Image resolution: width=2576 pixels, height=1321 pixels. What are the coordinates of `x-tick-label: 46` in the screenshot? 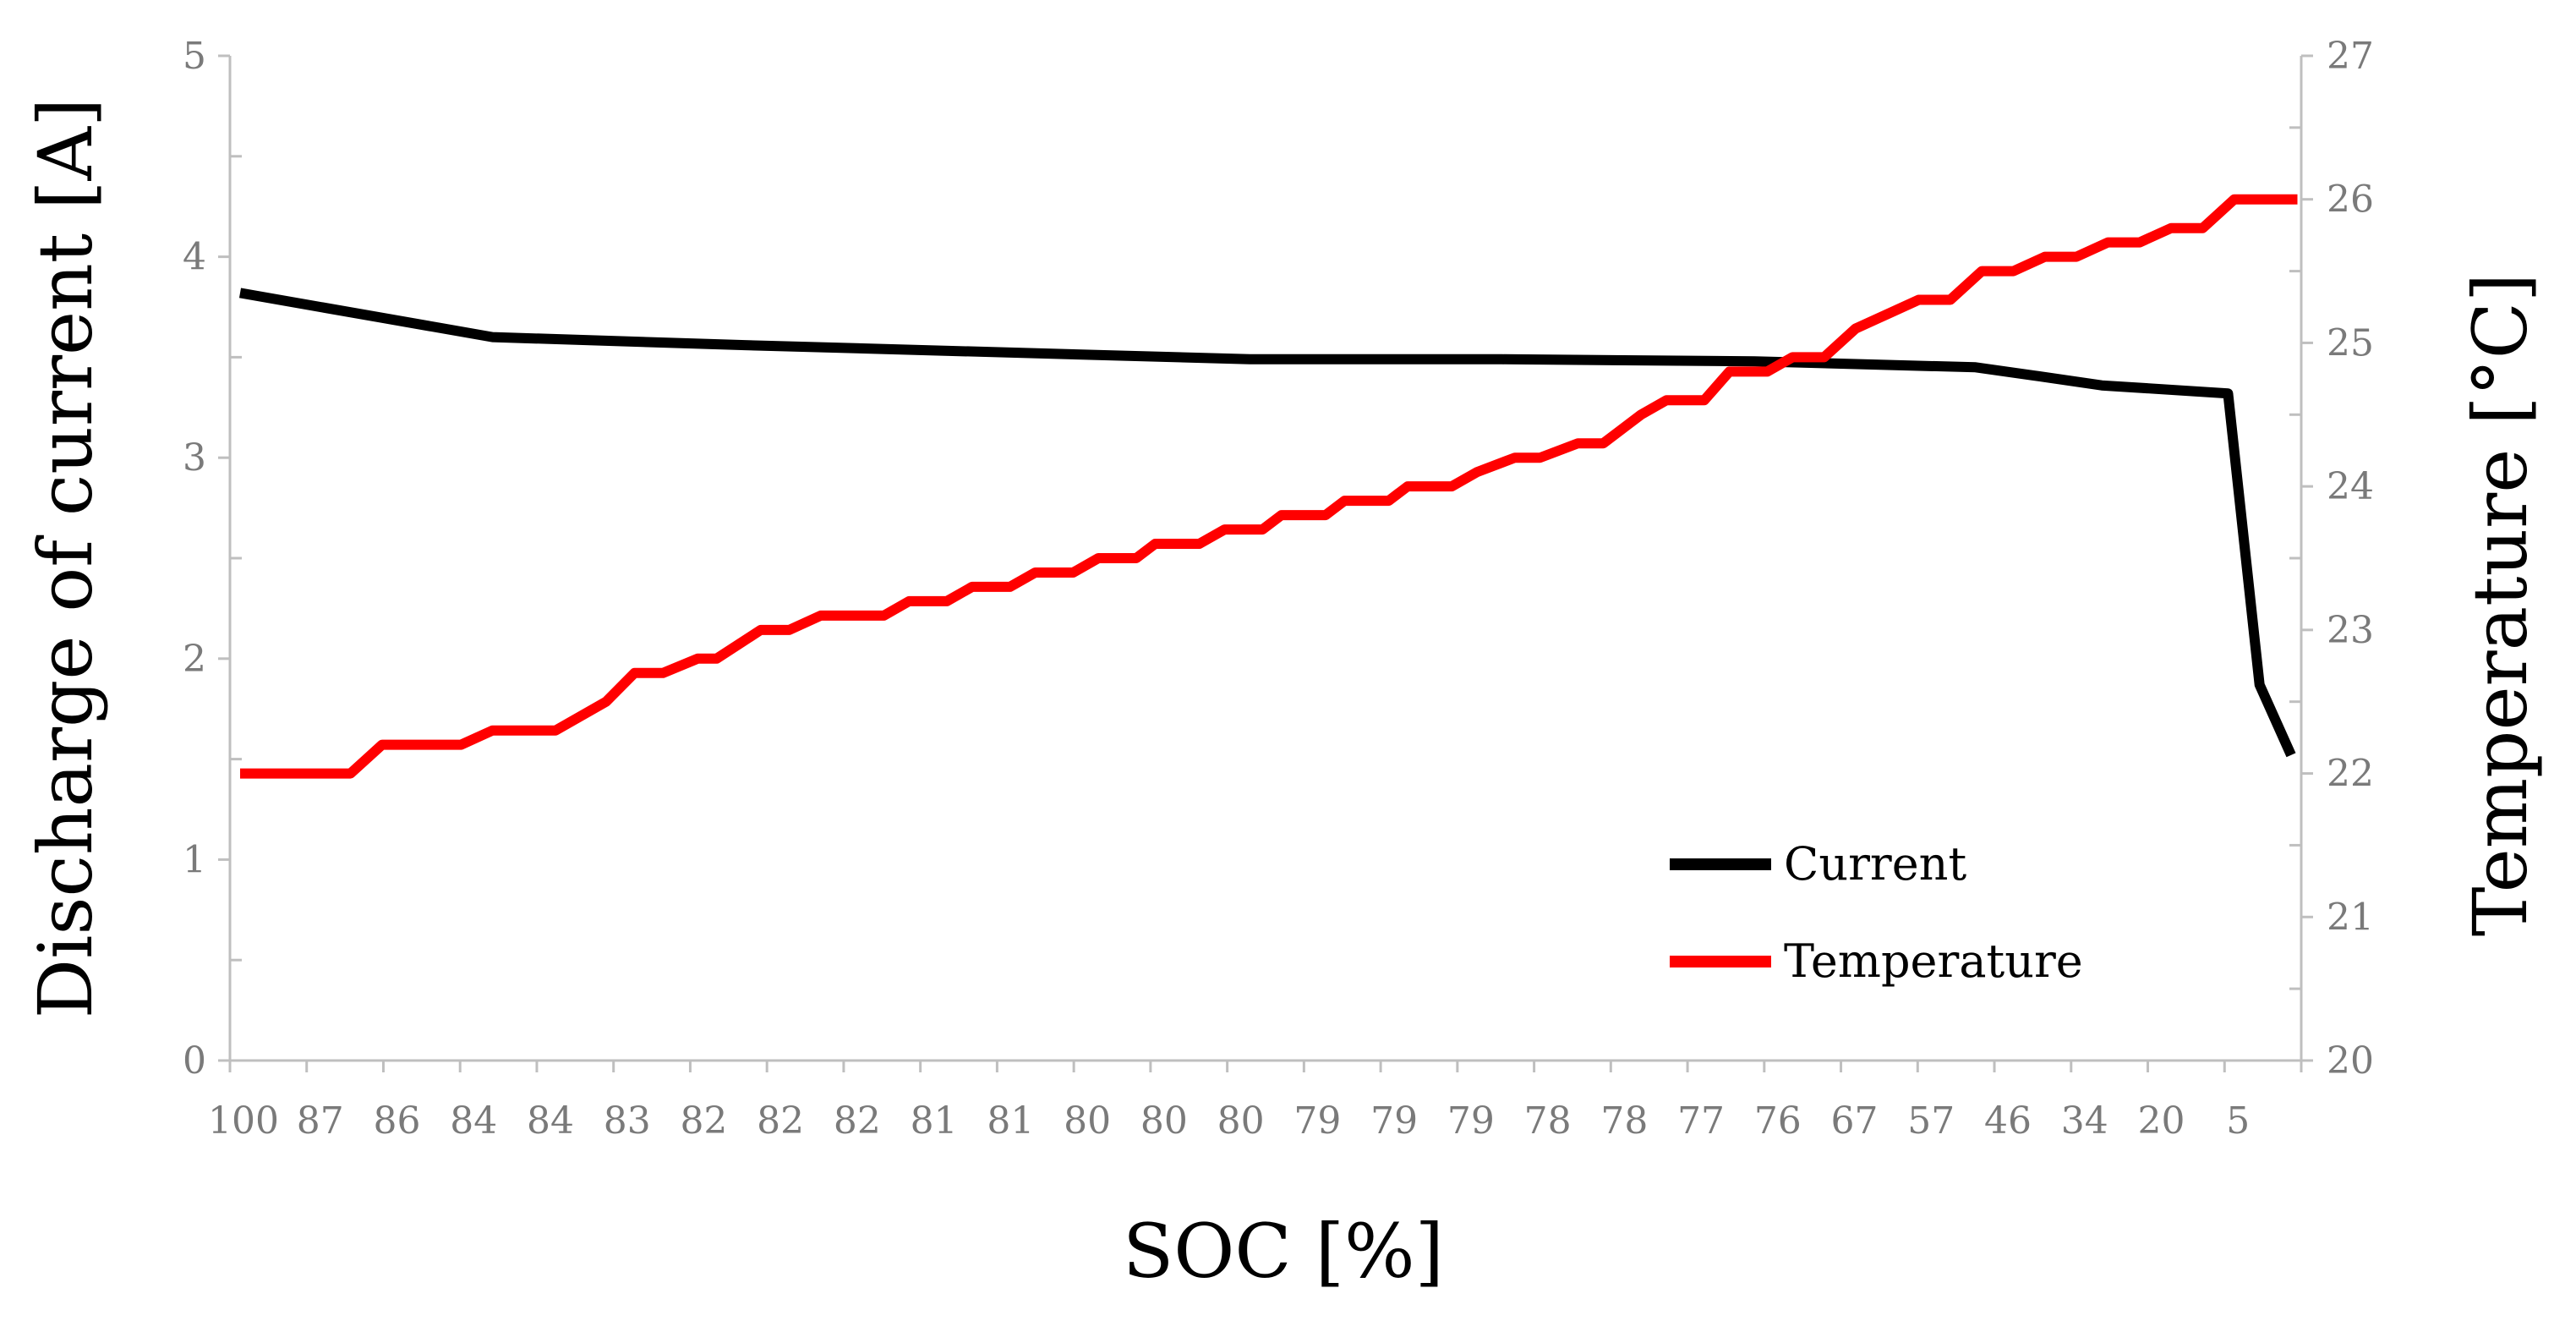 It's located at (2008, 1121).